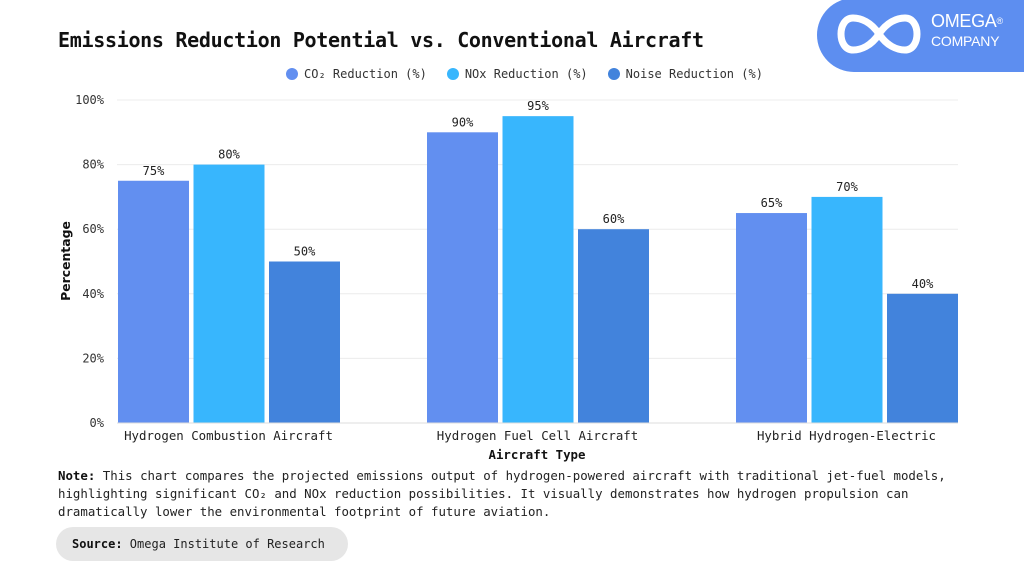 The width and height of the screenshot is (1024, 576). Describe the element at coordinates (305, 252) in the screenshot. I see `value-label: 50%` at that location.